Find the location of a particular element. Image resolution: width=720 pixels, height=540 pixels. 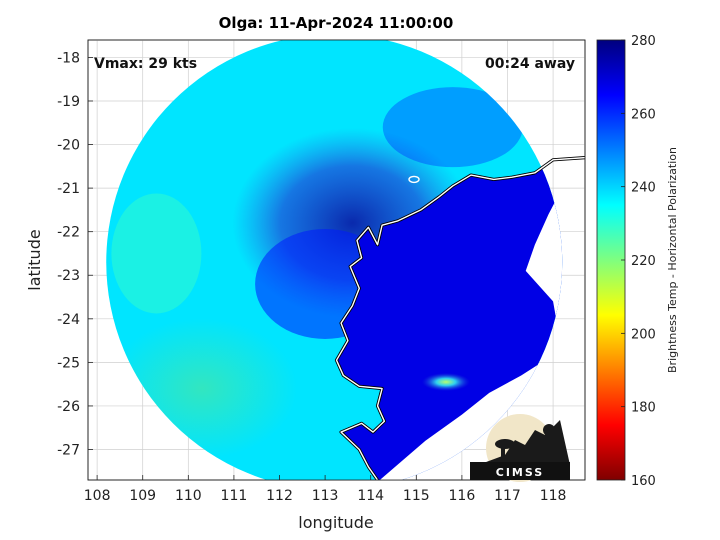

colorbar-tick-label: 280 is located at coordinates (643, 41).